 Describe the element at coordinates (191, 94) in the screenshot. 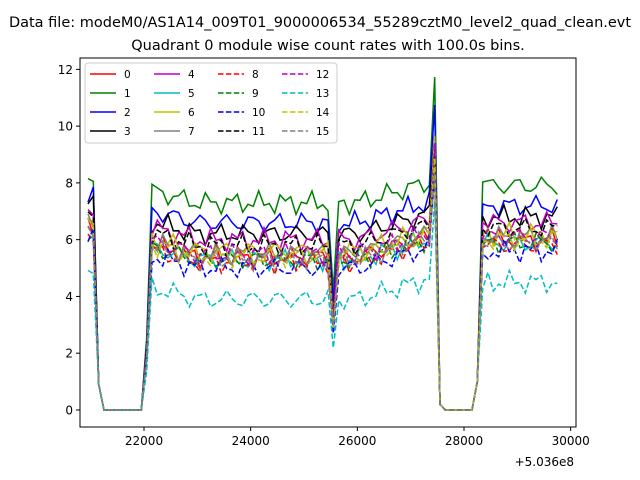

I see `legend-label: 5` at that location.